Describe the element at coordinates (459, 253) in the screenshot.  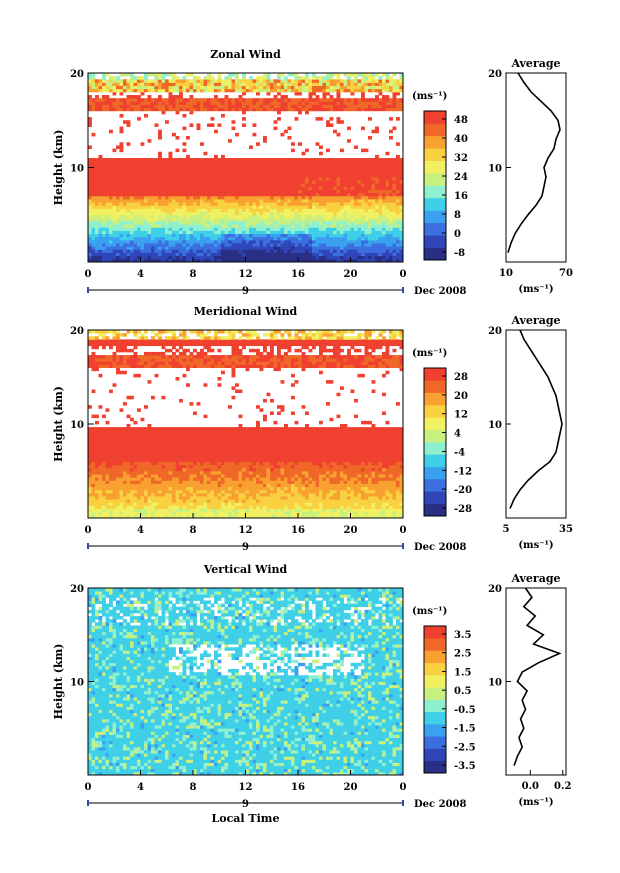
I see `colorbar-tick-label: -8` at that location.